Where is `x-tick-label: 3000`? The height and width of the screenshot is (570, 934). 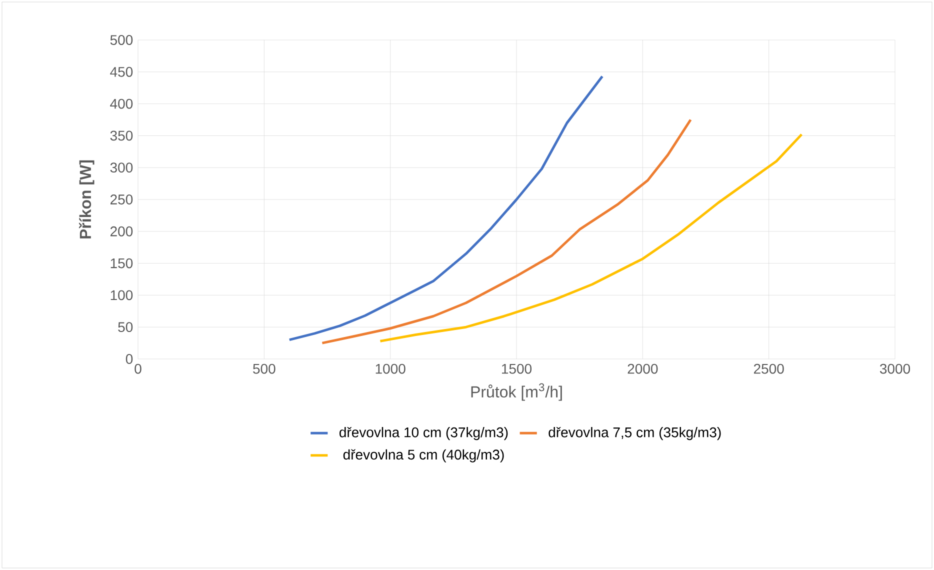 x-tick-label: 3000 is located at coordinates (895, 369).